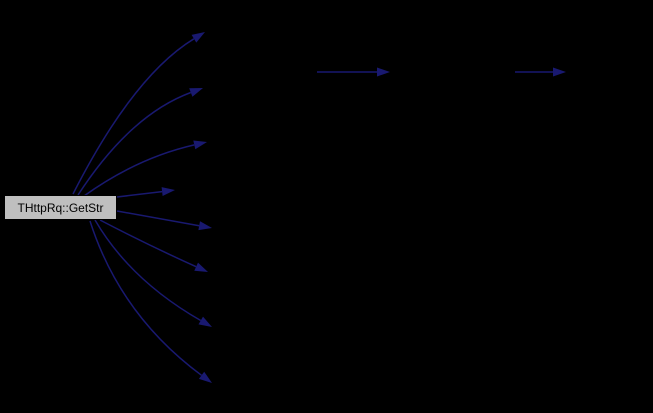 The width and height of the screenshot is (653, 413). Describe the element at coordinates (198, 37) in the screenshot. I see `fan-edge-1-arrowhead-icon` at that location.